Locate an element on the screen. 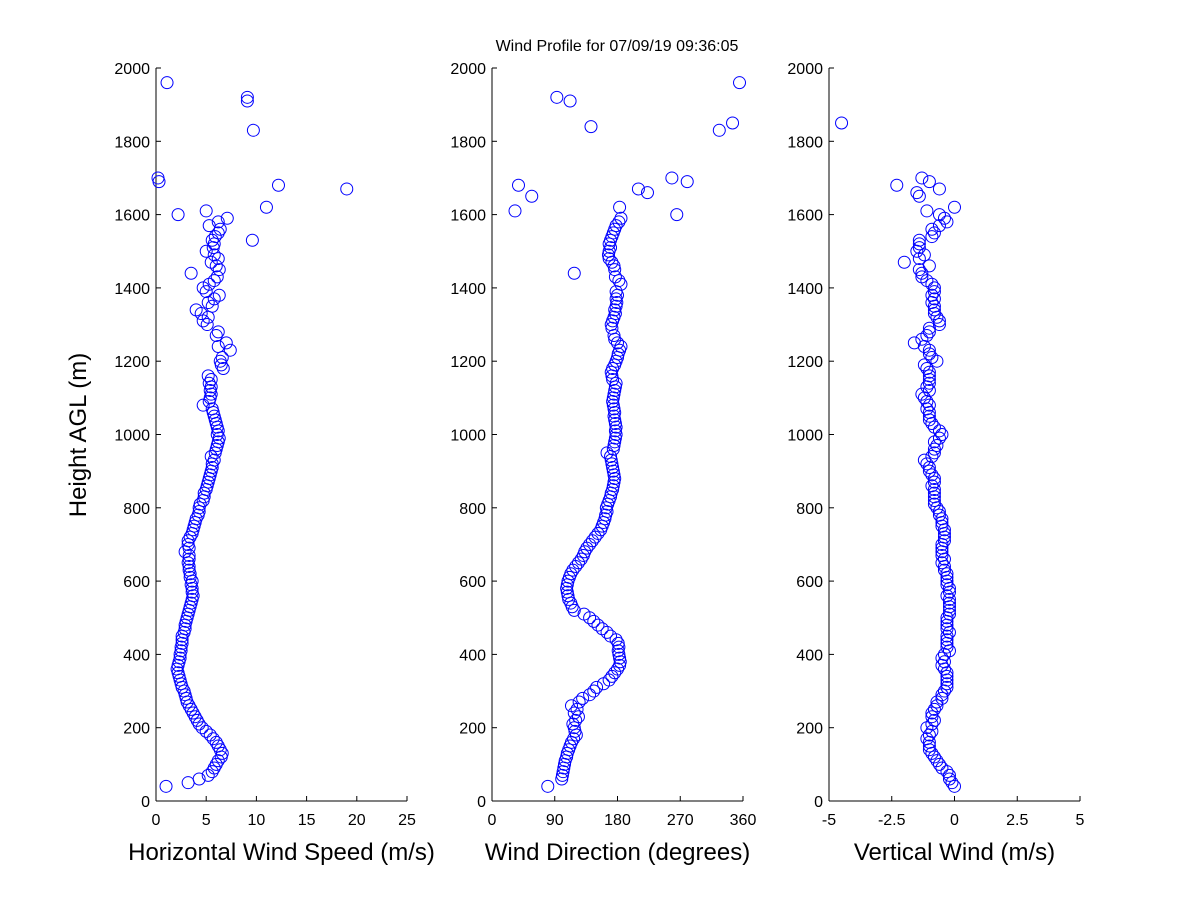 The height and width of the screenshot is (900, 1200). x-axis-label-speed: Horizontal Wind Speed (m/s) is located at coordinates (281, 852).